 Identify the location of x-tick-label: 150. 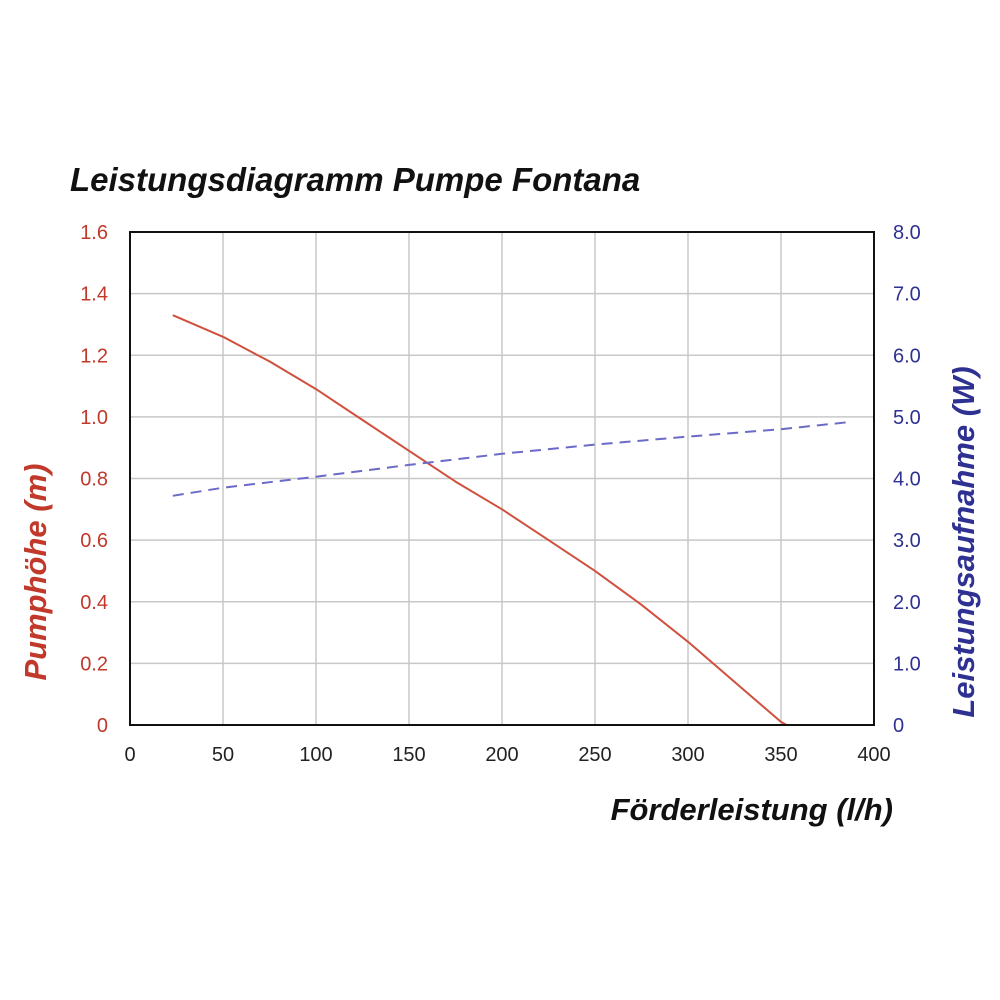
(408, 755).